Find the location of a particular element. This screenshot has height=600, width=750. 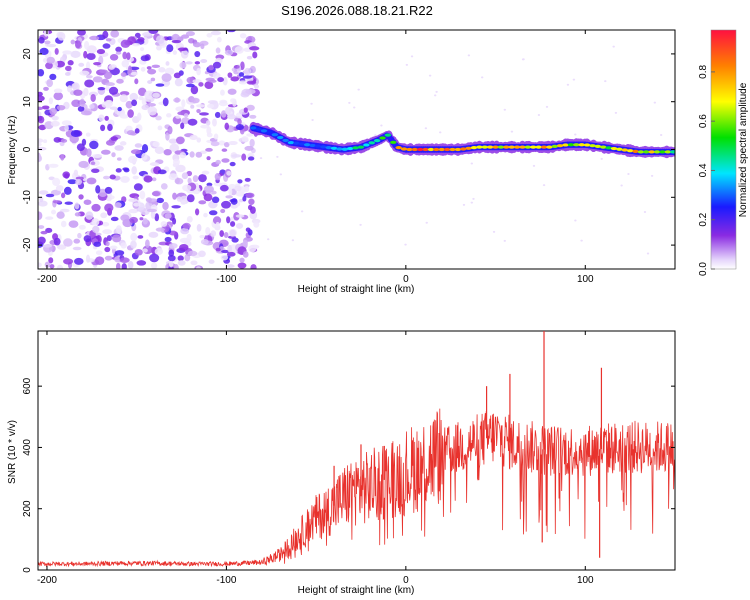

spectrogram-x-tick-label: 100 is located at coordinates (585, 279).